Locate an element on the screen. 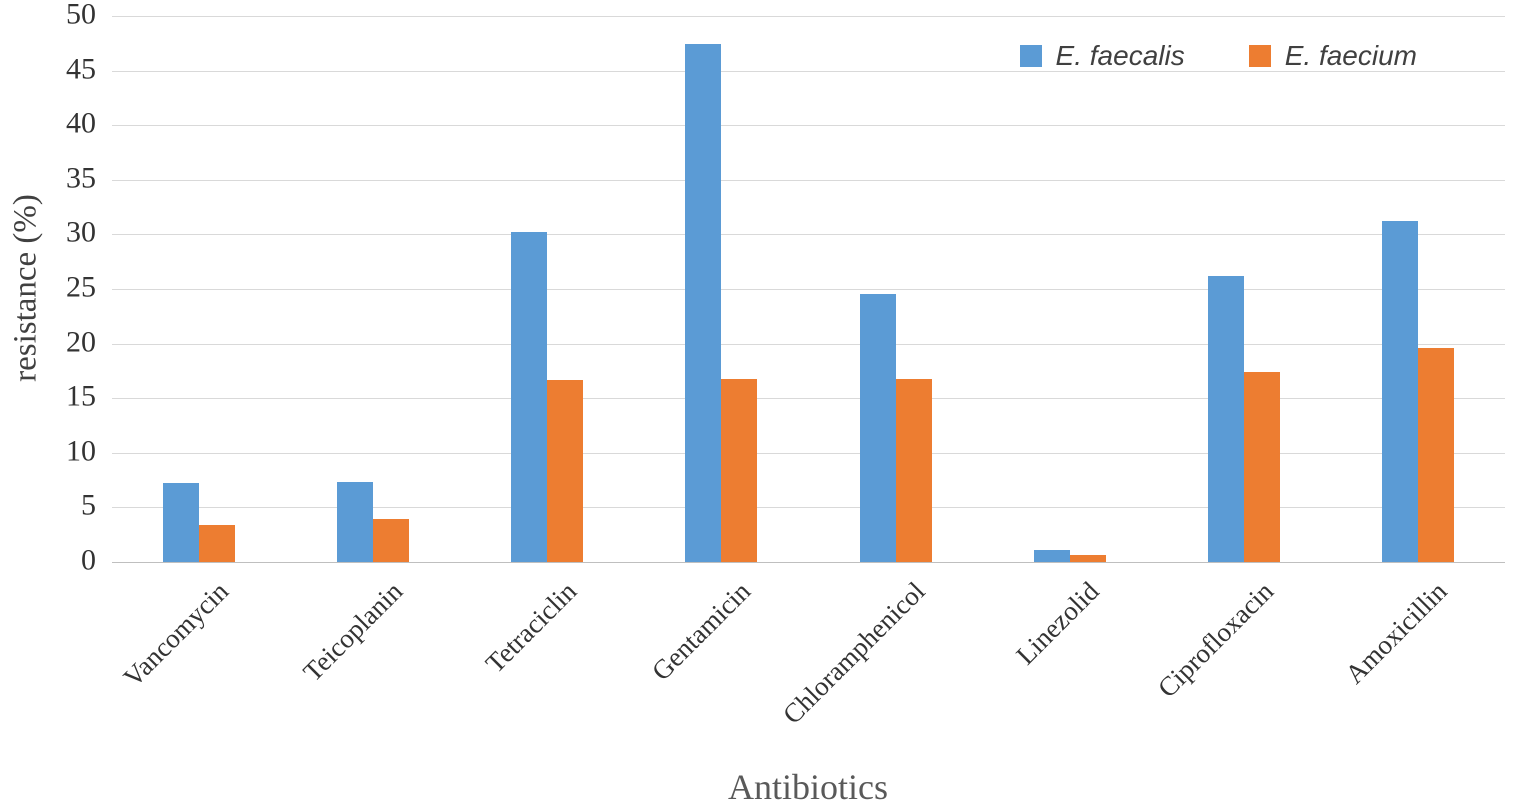 Image resolution: width=1521 pixels, height=808 pixels. bar-e-faecium-teicoplanin is located at coordinates (391, 540).